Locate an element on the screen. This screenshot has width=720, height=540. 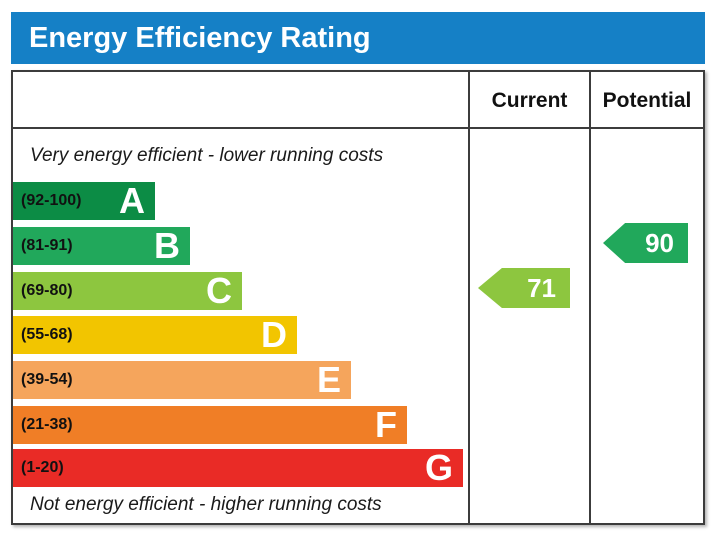
band-c-range: (69-80) is located at coordinates (47, 290).